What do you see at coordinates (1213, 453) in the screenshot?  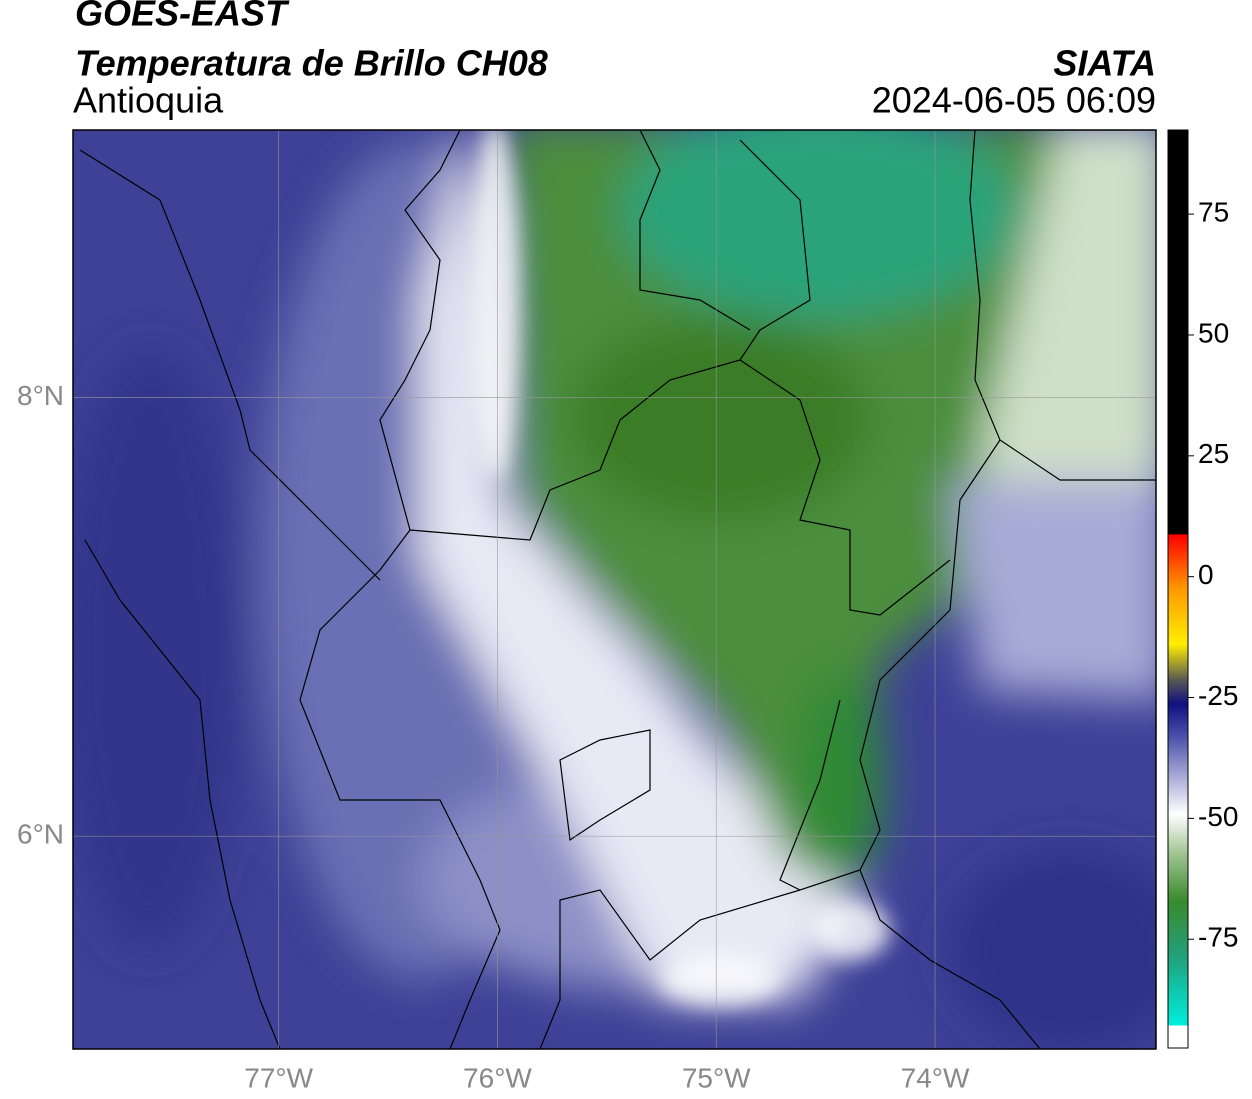 I see `colorbar-tick-label: 25` at bounding box center [1213, 453].